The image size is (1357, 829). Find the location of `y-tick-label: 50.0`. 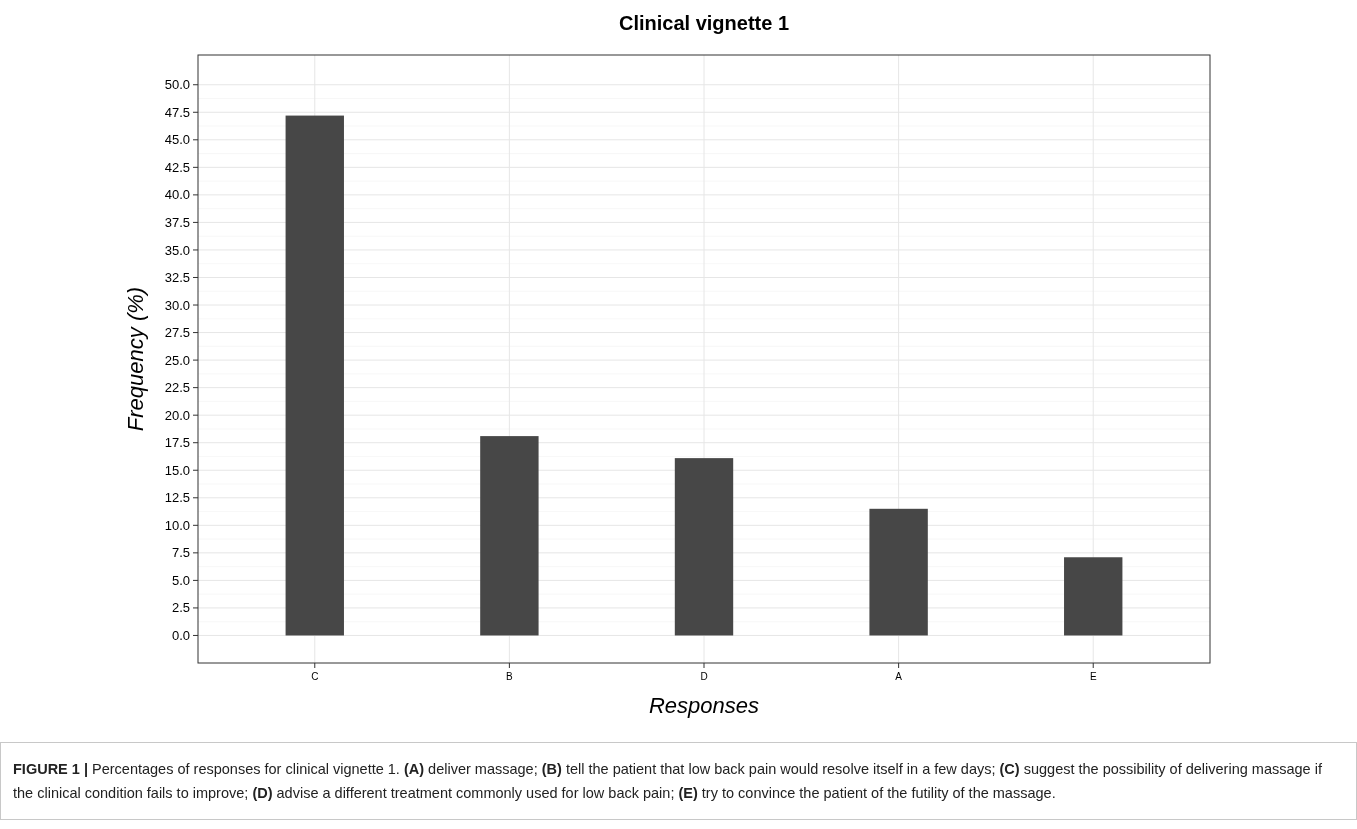

y-tick-label: 50.0 is located at coordinates (177, 85).